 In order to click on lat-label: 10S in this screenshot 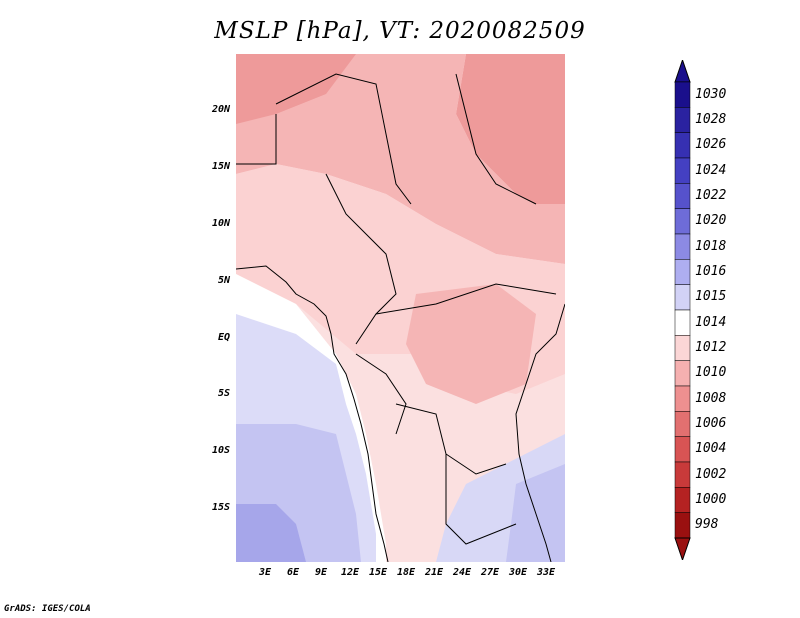, I will do `click(220, 450)`.